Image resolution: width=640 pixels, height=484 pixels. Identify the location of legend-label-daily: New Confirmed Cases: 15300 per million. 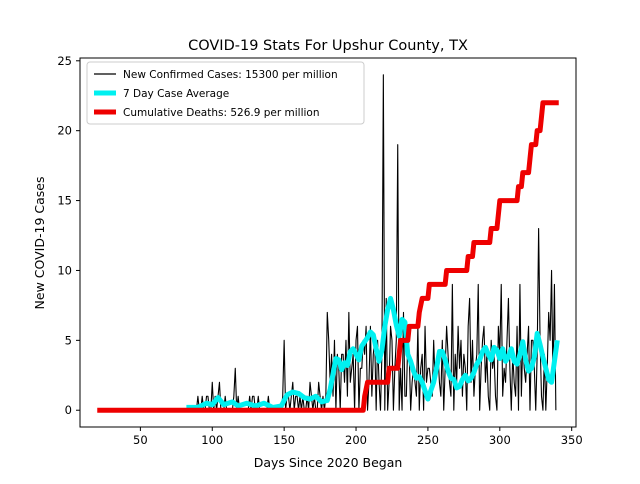
(230, 75).